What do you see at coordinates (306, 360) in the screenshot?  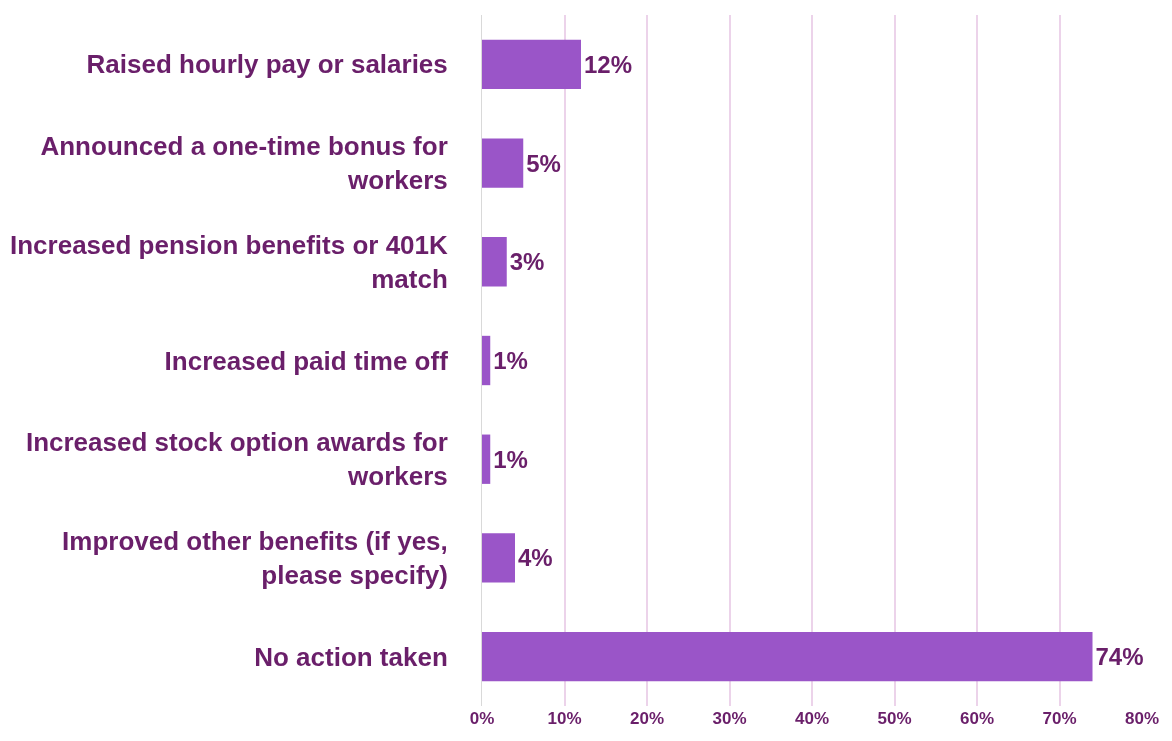 I see `y-tick-label: Increased paid time off` at bounding box center [306, 360].